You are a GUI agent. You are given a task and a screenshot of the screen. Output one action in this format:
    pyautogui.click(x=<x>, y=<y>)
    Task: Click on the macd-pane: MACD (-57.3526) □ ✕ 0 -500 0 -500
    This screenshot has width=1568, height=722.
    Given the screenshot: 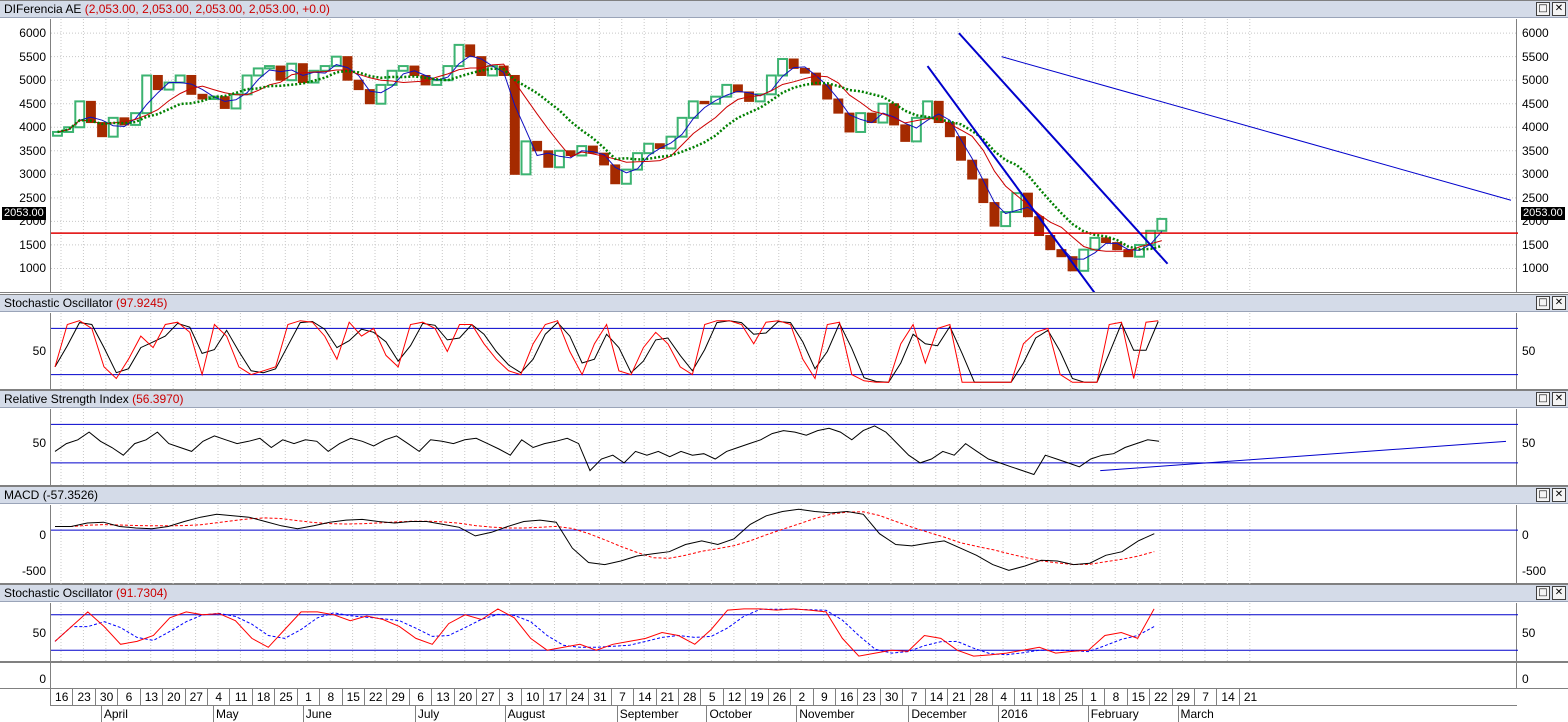 What is the action you would take?
    pyautogui.click(x=784, y=535)
    